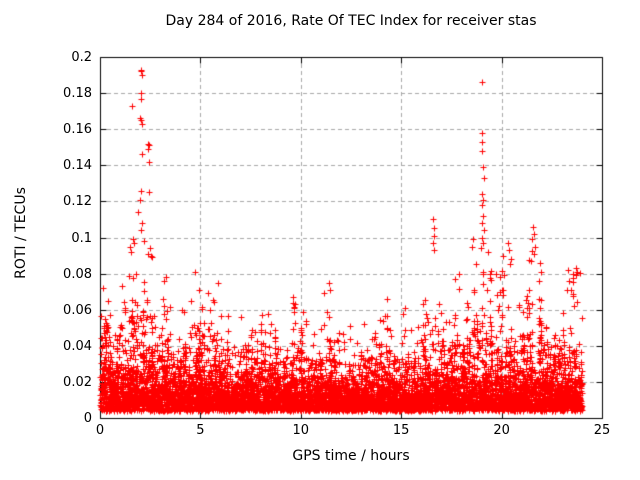 The width and height of the screenshot is (640, 480). I want to click on x-tick-label: 15, so click(401, 430).